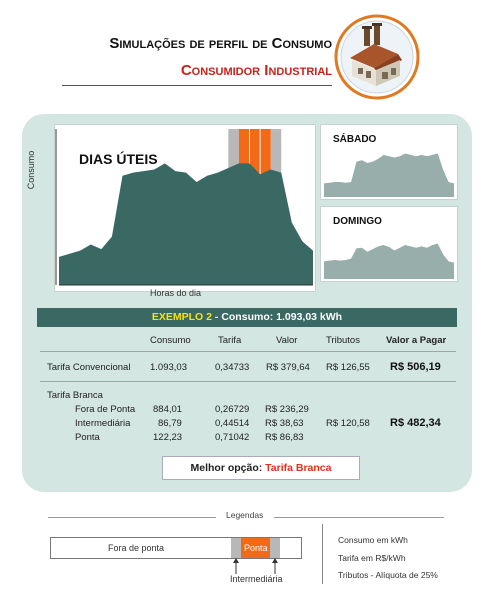  Describe the element at coordinates (181, 317) in the screenshot. I see `example-label: EXEMPLO 2` at that location.